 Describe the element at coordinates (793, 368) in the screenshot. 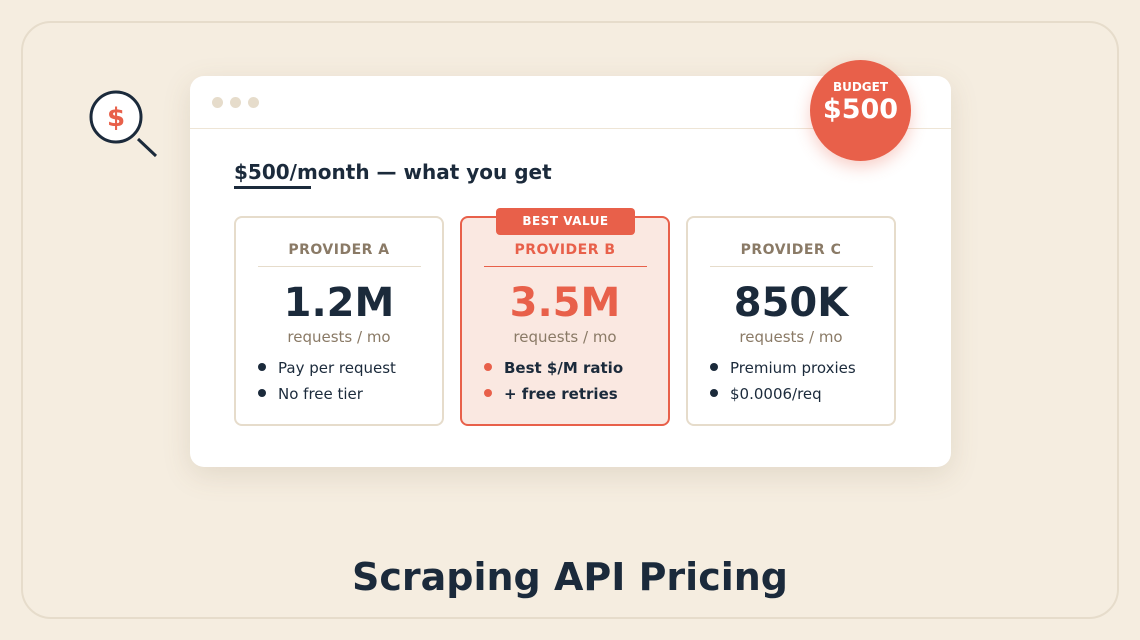

I see `feature: Premium proxies` at that location.